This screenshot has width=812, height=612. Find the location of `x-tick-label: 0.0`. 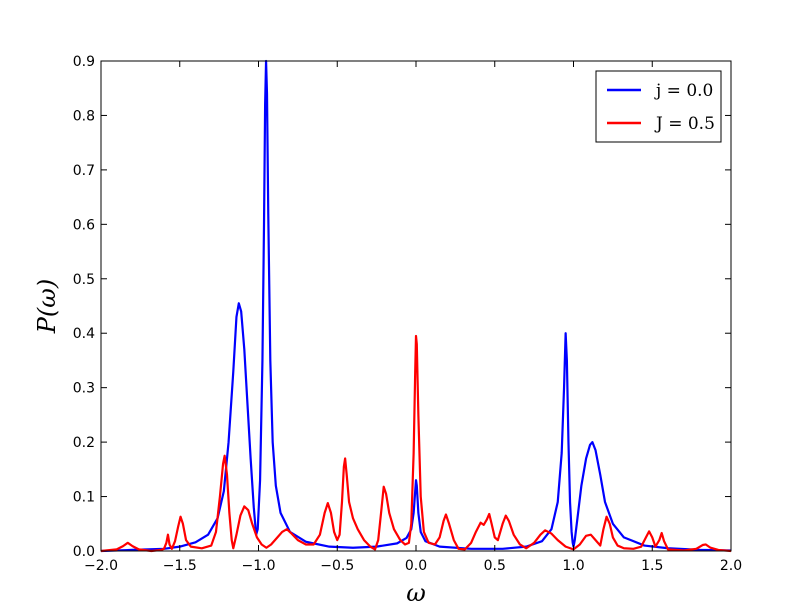

x-tick-label: 0.0 is located at coordinates (416, 566).